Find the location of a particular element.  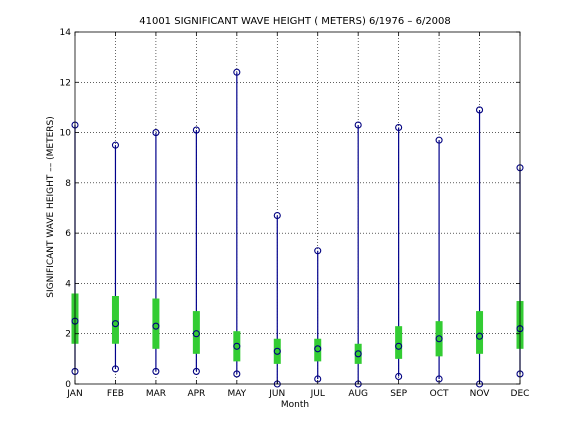

y-tick-label: 4 is located at coordinates (68, 284).